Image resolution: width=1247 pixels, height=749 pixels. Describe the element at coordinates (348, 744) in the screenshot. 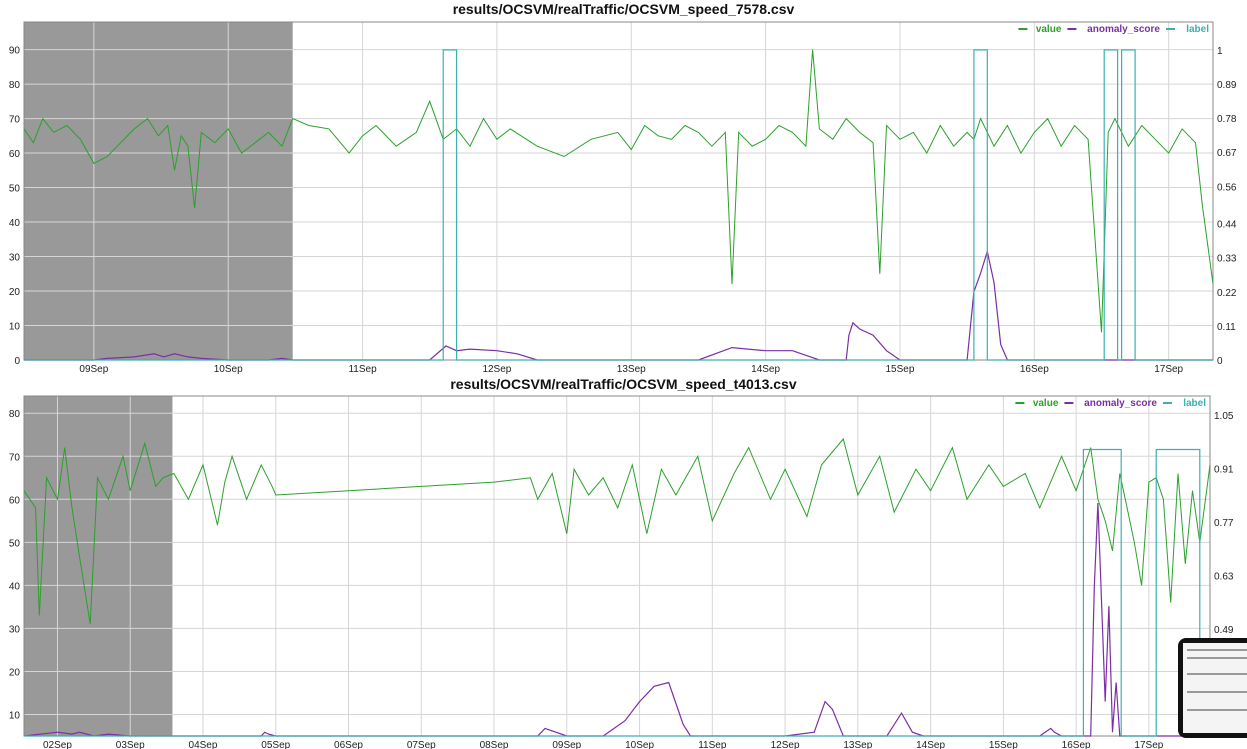

I see `x-tick-label: 06Sep` at that location.